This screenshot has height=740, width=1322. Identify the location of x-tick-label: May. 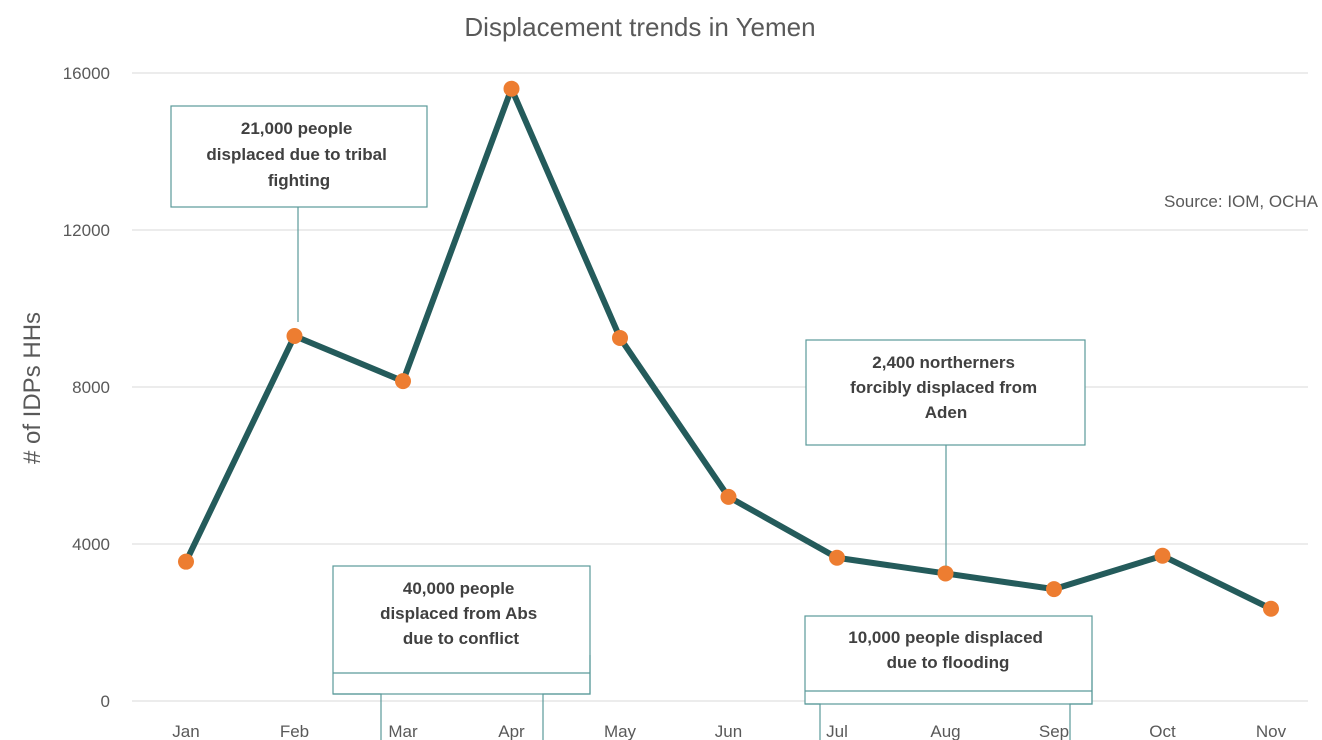
(620, 731).